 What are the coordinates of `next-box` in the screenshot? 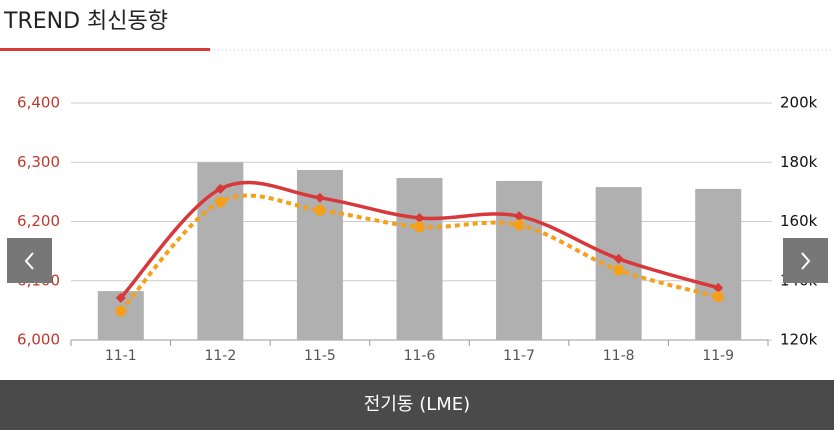 It's located at (805, 260).